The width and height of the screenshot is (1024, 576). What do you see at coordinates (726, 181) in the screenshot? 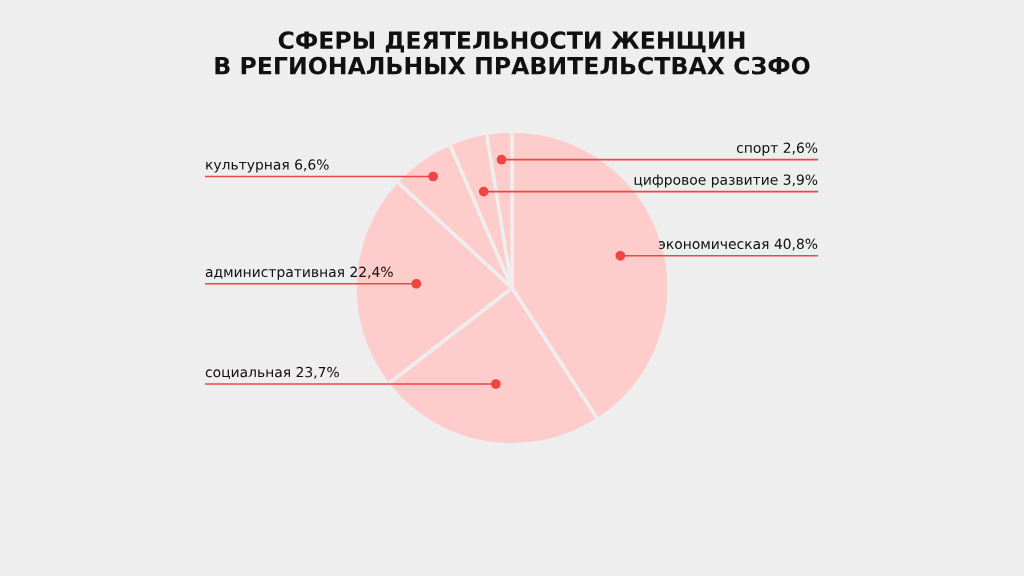
I see `slice-label: цифровое развитие 3,9%` at bounding box center [726, 181].